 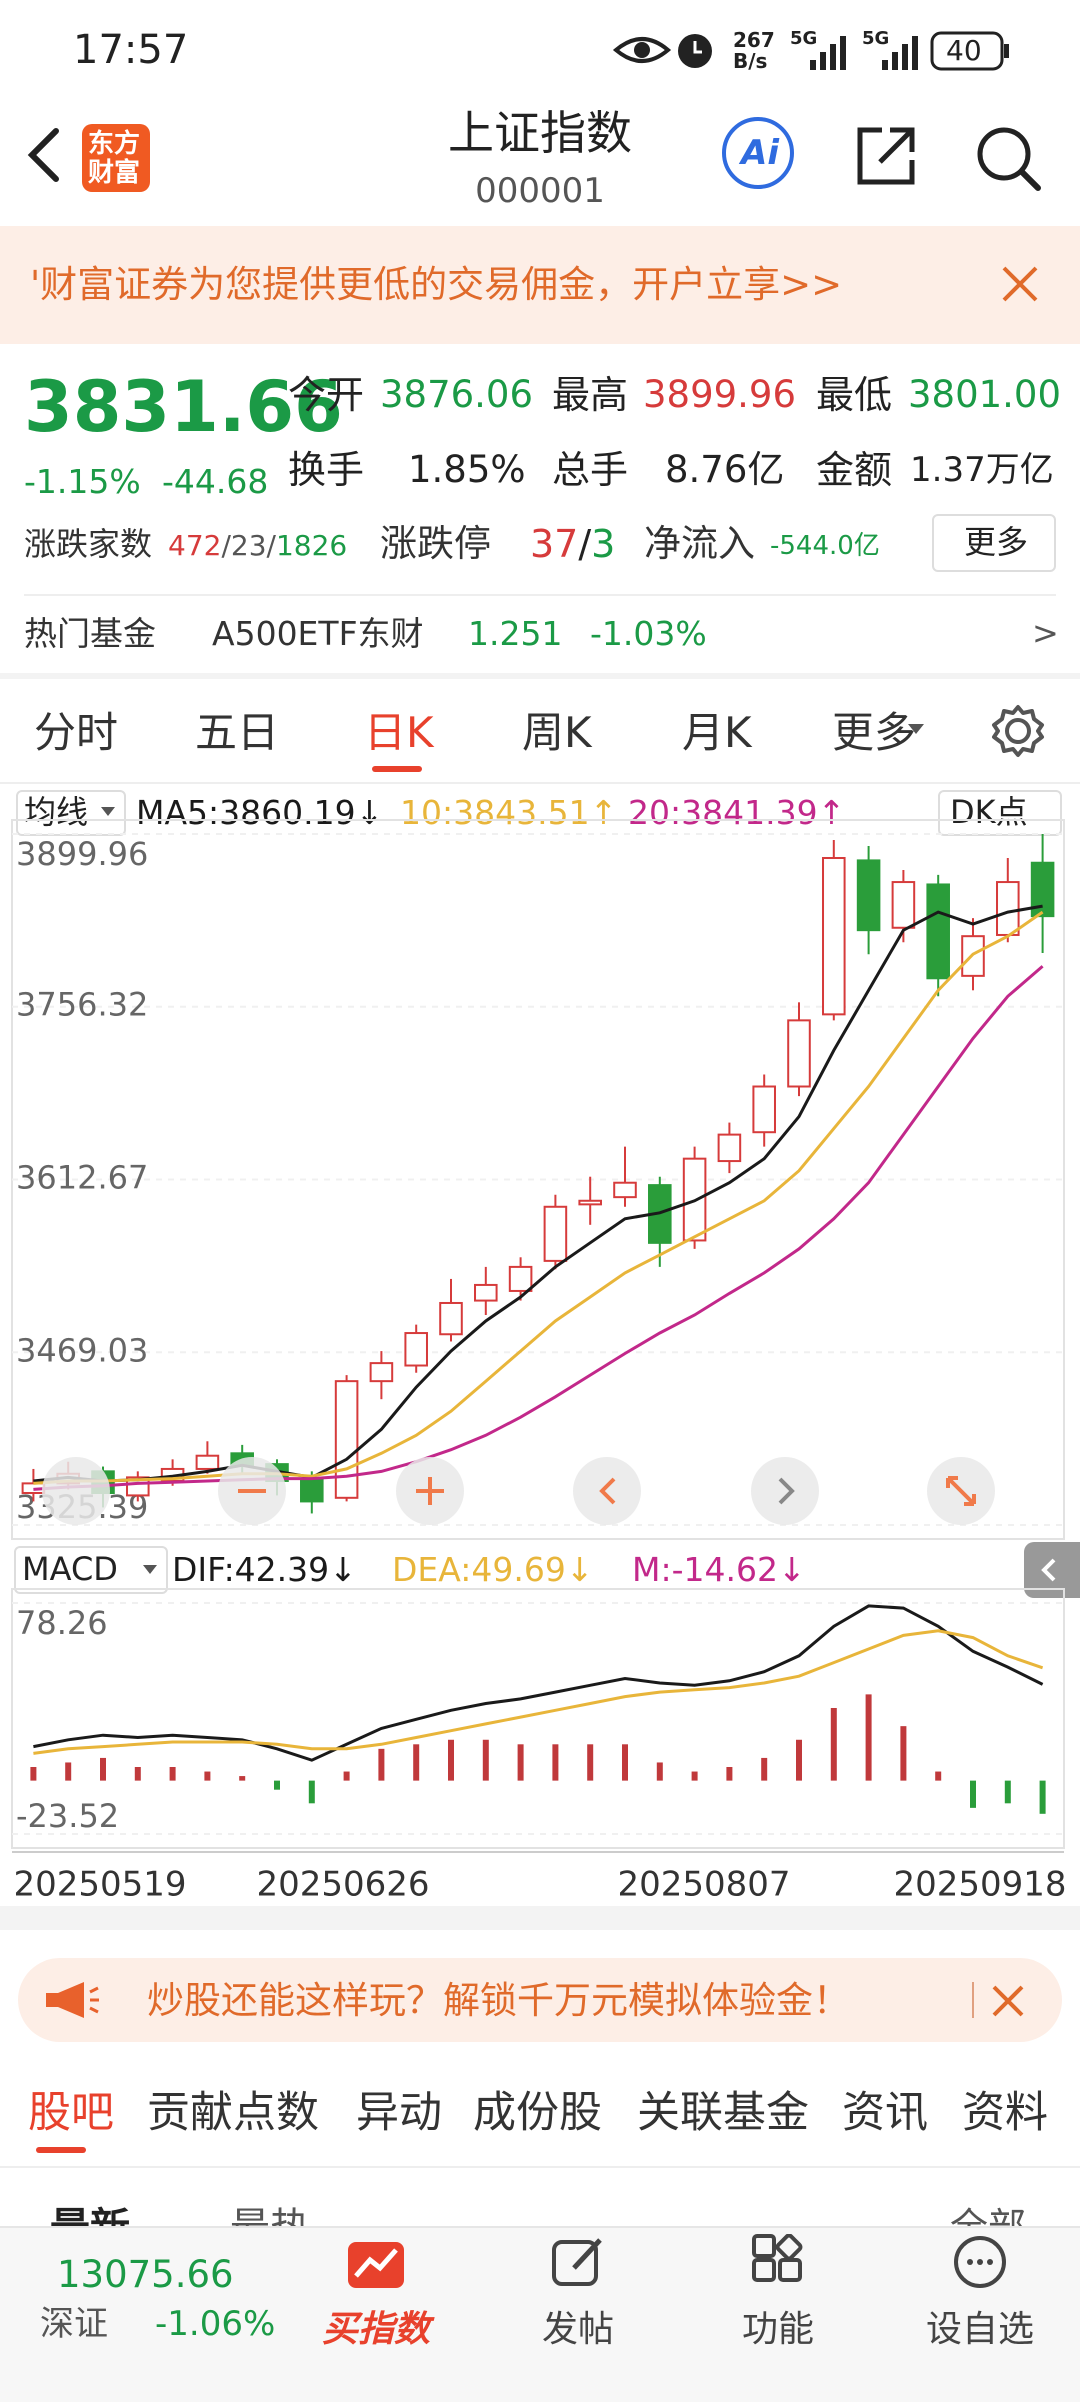 I want to click on banner-text: '财富证券为您提供更低的交易佣金，开户立享>>, so click(x=436, y=284).